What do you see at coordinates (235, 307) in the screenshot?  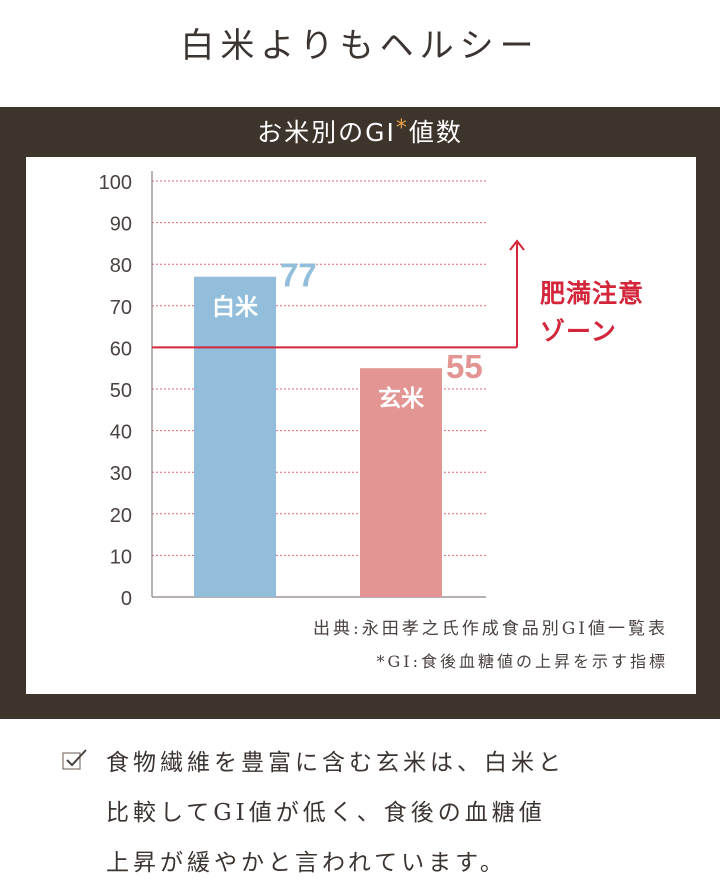 I see `bar-category-label: 白米` at bounding box center [235, 307].